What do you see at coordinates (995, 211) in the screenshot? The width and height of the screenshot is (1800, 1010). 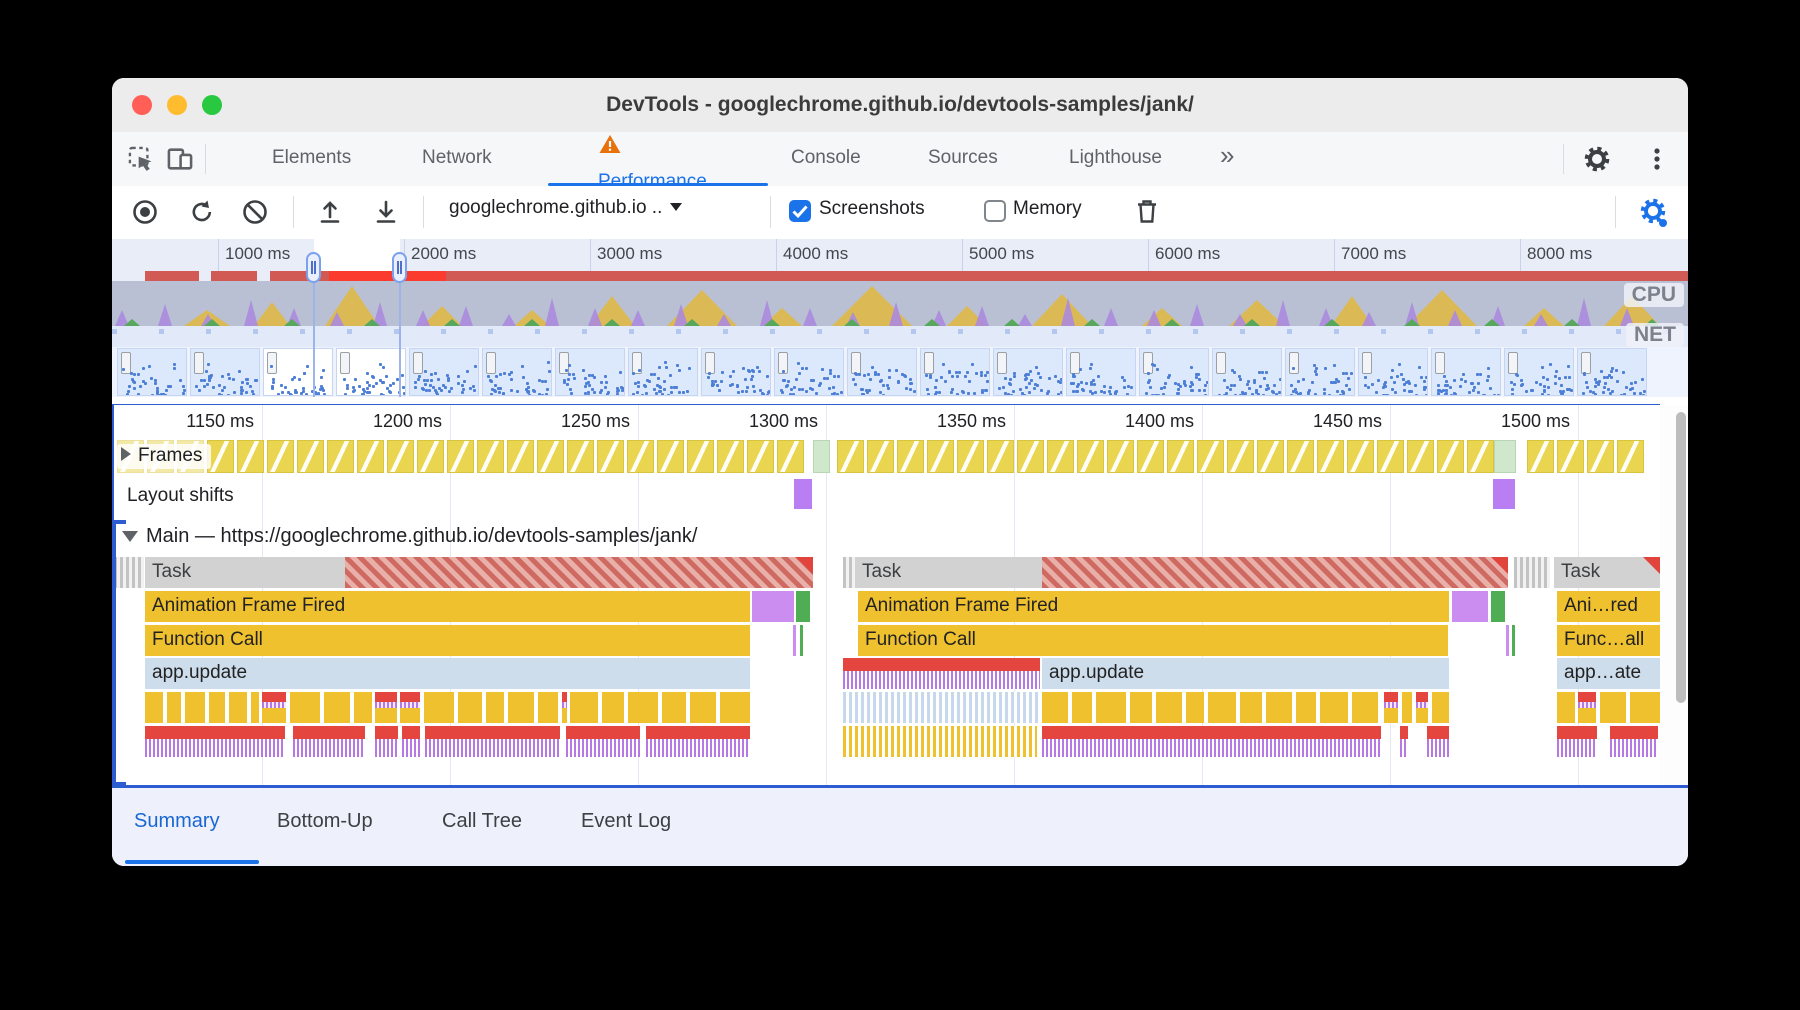 I see `memory-checkbox` at bounding box center [995, 211].